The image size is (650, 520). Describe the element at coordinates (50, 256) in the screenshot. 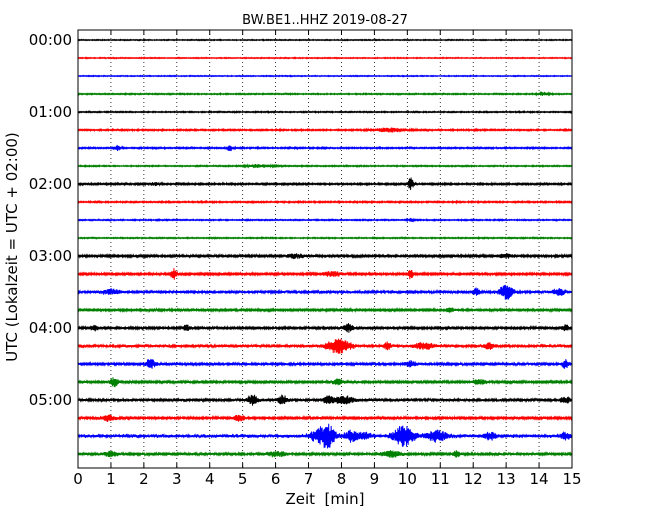

I see `y-tick-label: 03:00` at that location.